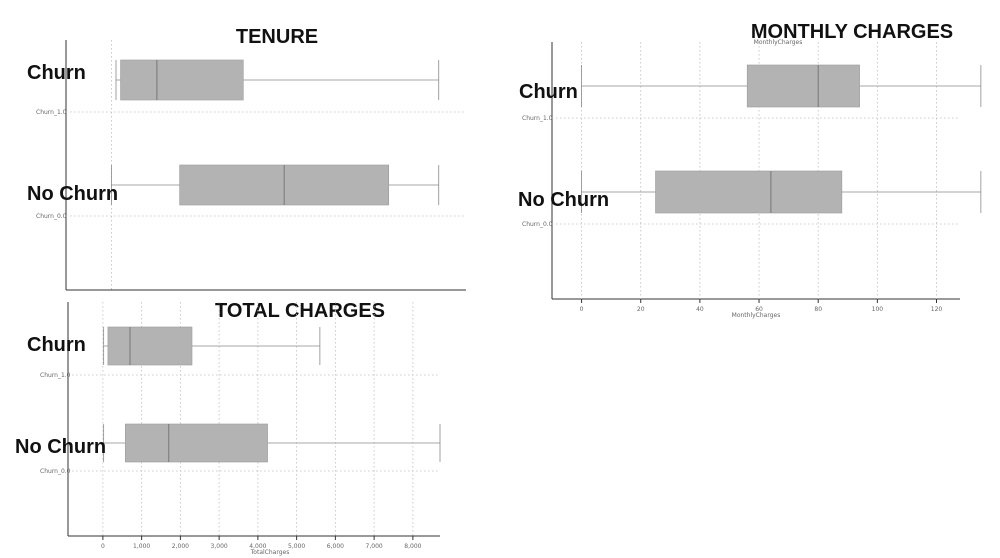  I want to click on x-tick-label: 120, so click(937, 309).